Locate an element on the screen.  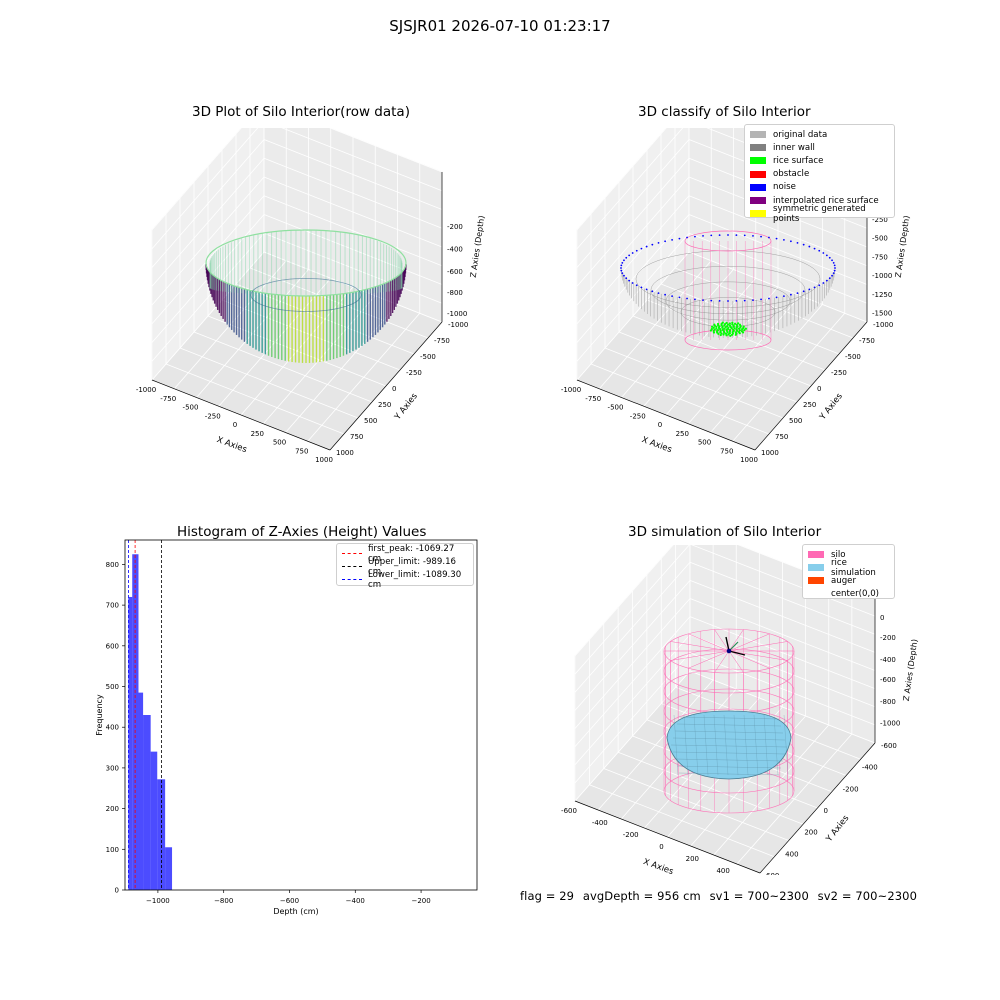
legend-item: Upper_limit: -989.16 cm is located at coordinates (405, 567).